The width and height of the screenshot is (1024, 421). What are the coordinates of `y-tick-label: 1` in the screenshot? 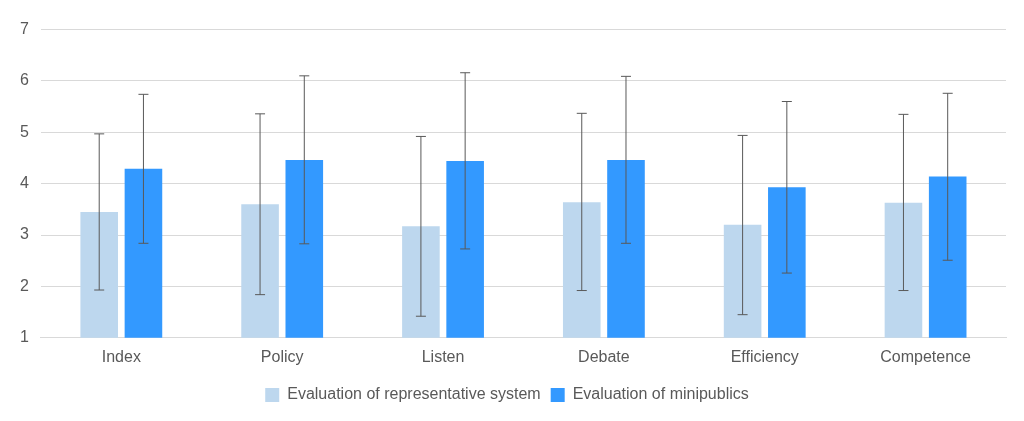 It's located at (24, 337).